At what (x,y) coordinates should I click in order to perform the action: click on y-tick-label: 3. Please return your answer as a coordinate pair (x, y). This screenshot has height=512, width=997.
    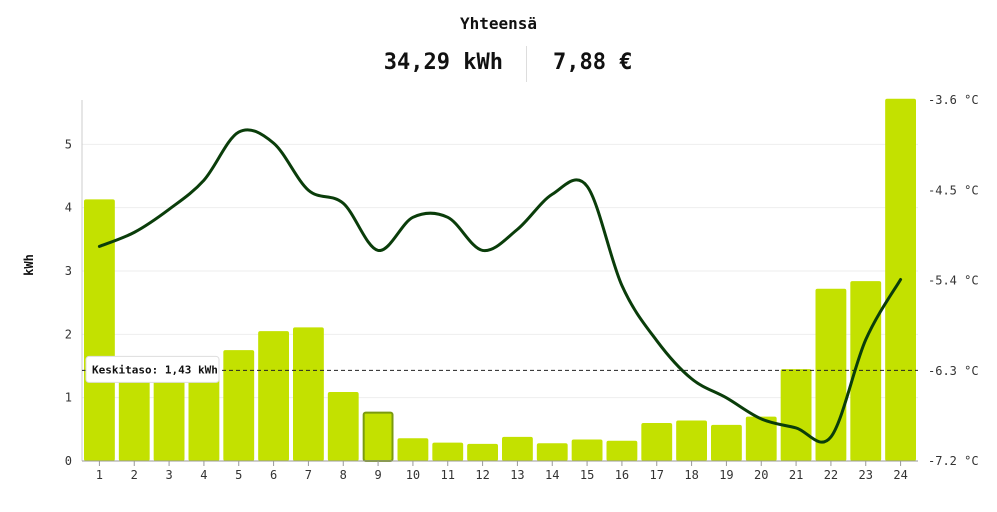
    Looking at the image, I should click on (68, 271).